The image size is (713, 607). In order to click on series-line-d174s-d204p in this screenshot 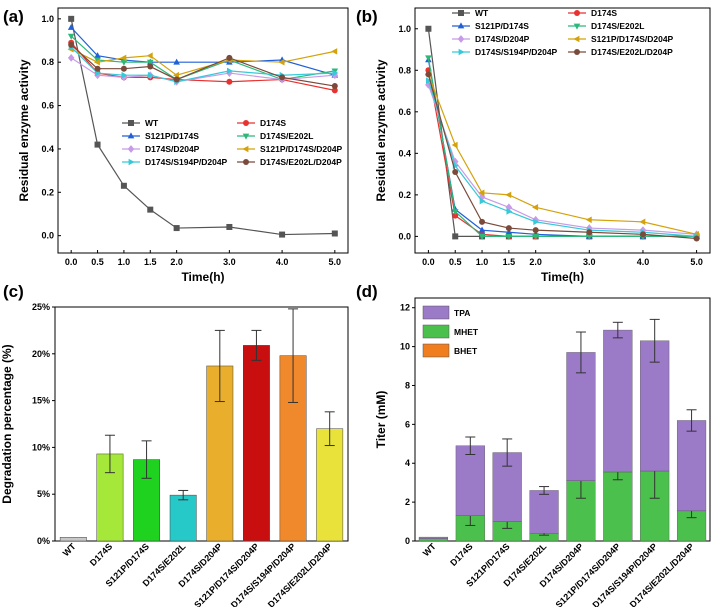, I will do `click(562, 159)`.